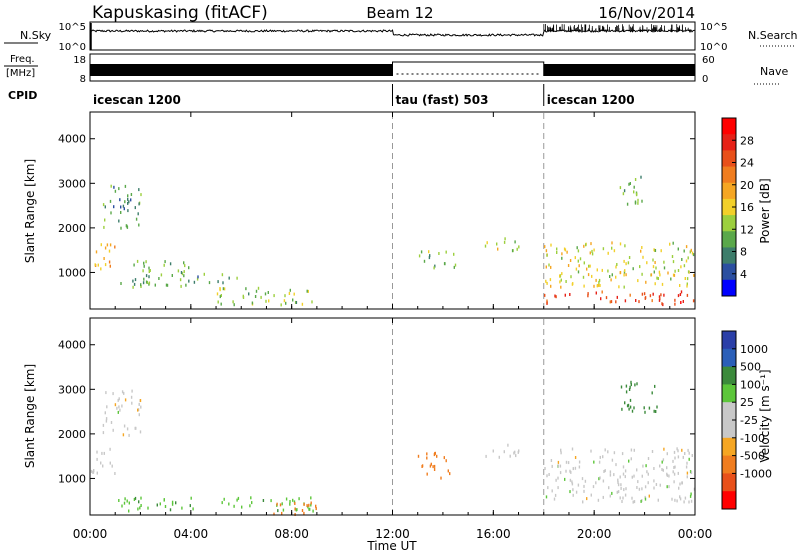 Image resolution: width=800 pixels, height=554 pixels. What do you see at coordinates (72, 47) in the screenshot?
I see `nsky-tick-bottom: 10^0` at bounding box center [72, 47].